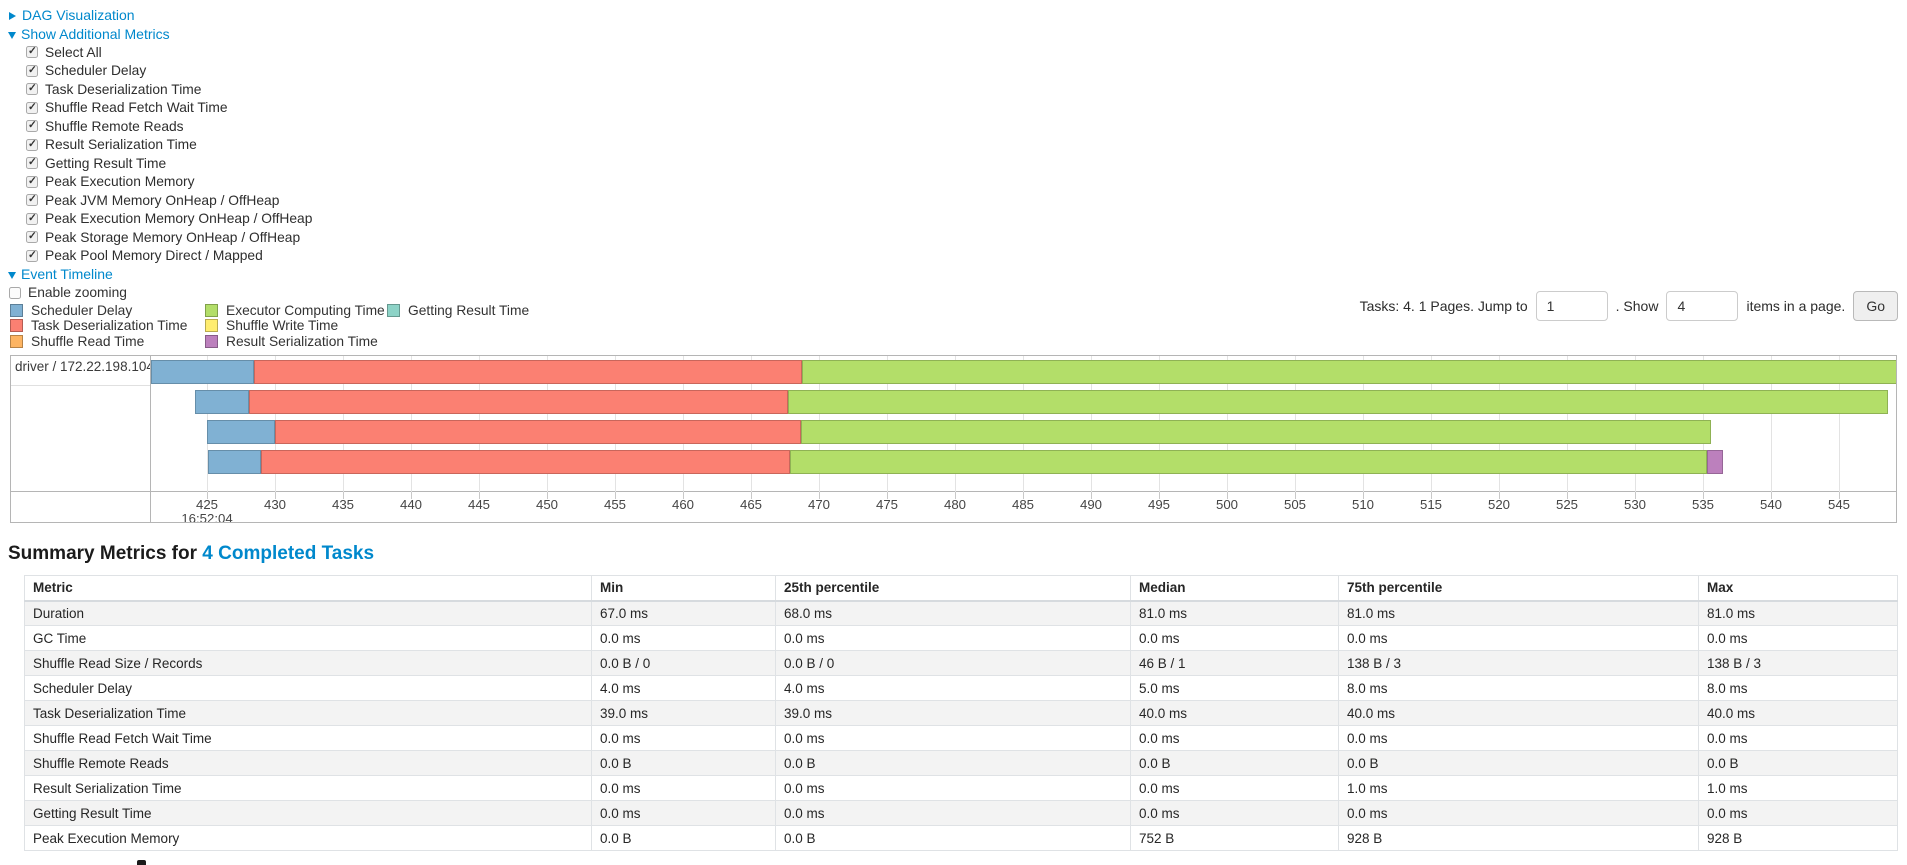  What do you see at coordinates (78, 15) in the screenshot?
I see `dag-visualization-label: DAG Visualization` at bounding box center [78, 15].